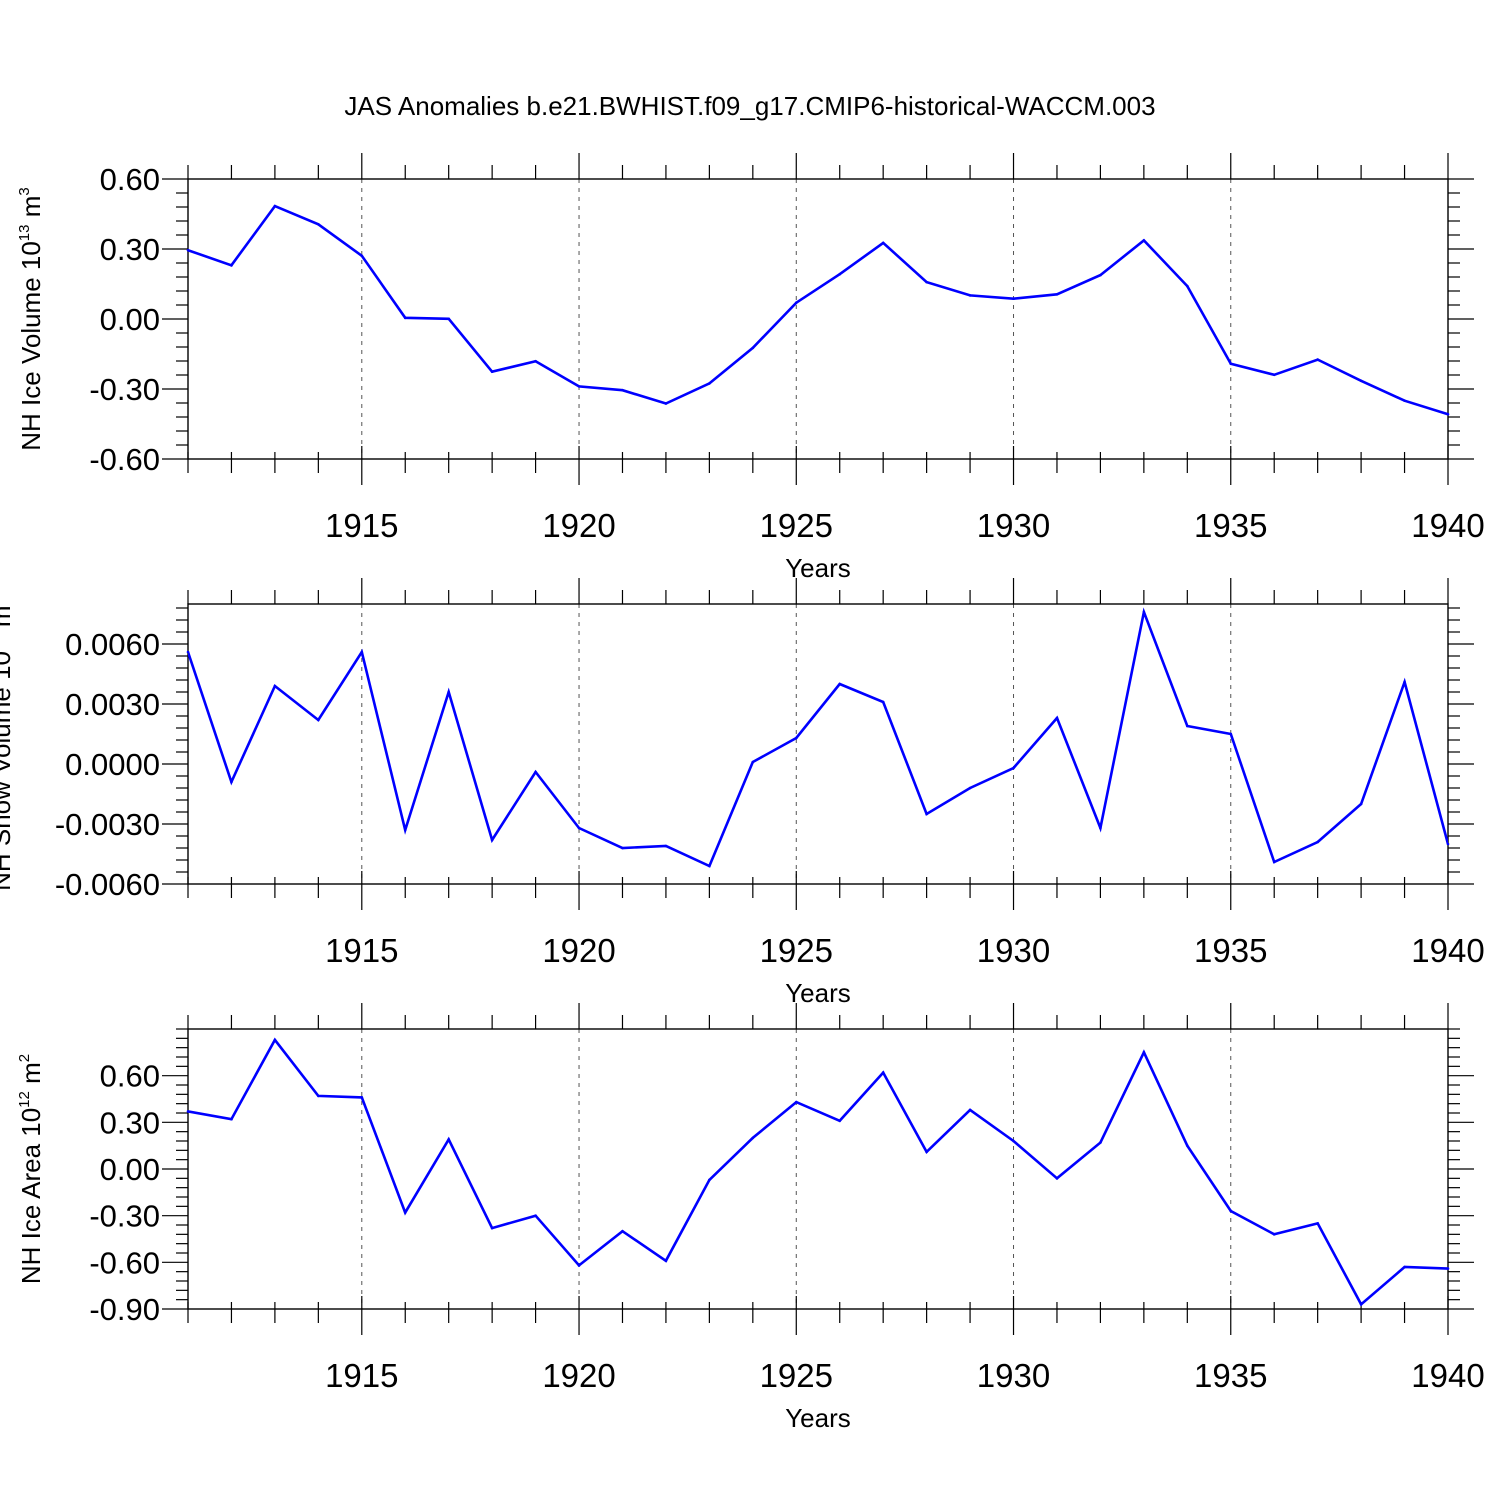 This screenshot has width=1500, height=1500. Describe the element at coordinates (1447, 525) in the screenshot. I see `x-tick-label: 1940` at that location.